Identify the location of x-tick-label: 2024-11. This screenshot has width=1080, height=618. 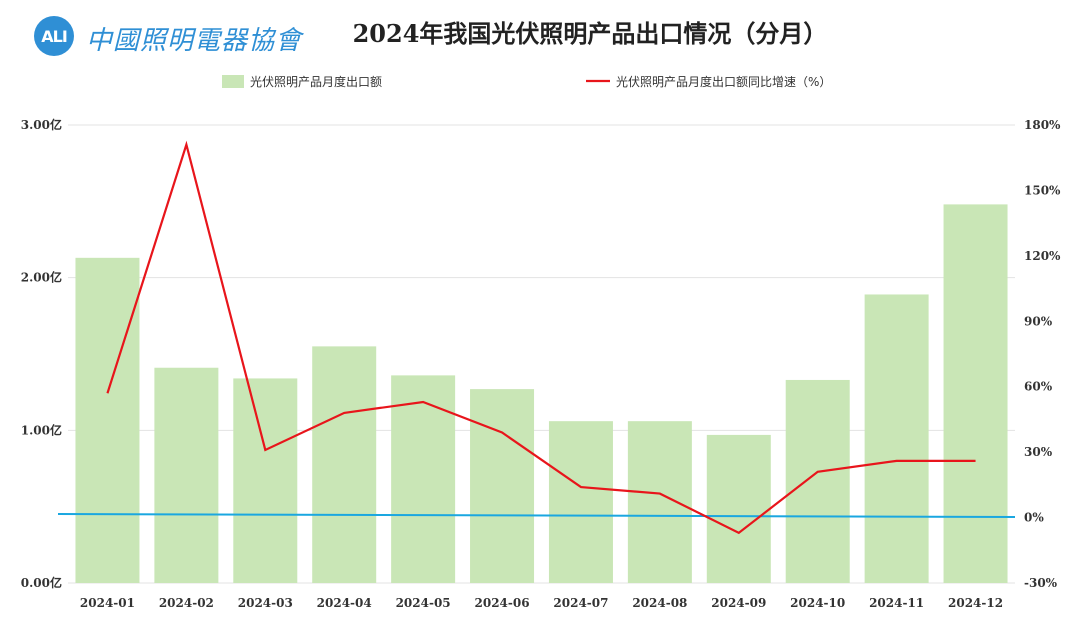
(896, 603).